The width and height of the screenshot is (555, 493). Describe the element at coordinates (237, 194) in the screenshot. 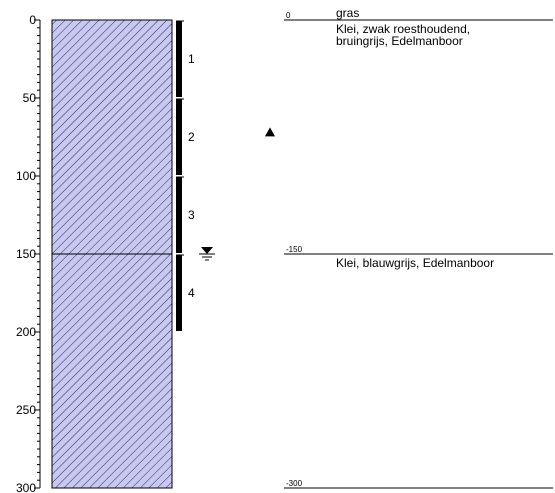

I see `markers` at that location.